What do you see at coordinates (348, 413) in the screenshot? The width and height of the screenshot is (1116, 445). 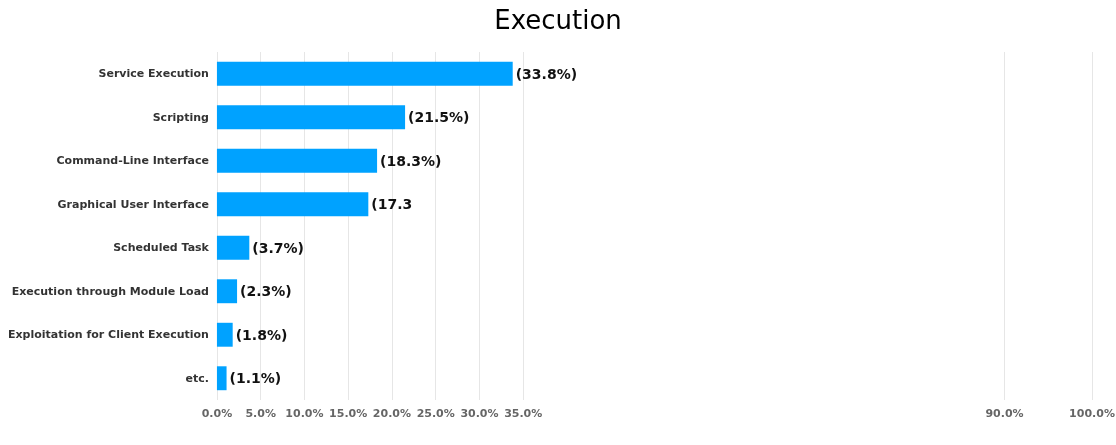 I see `x-tick-label: 15.0%` at bounding box center [348, 413].